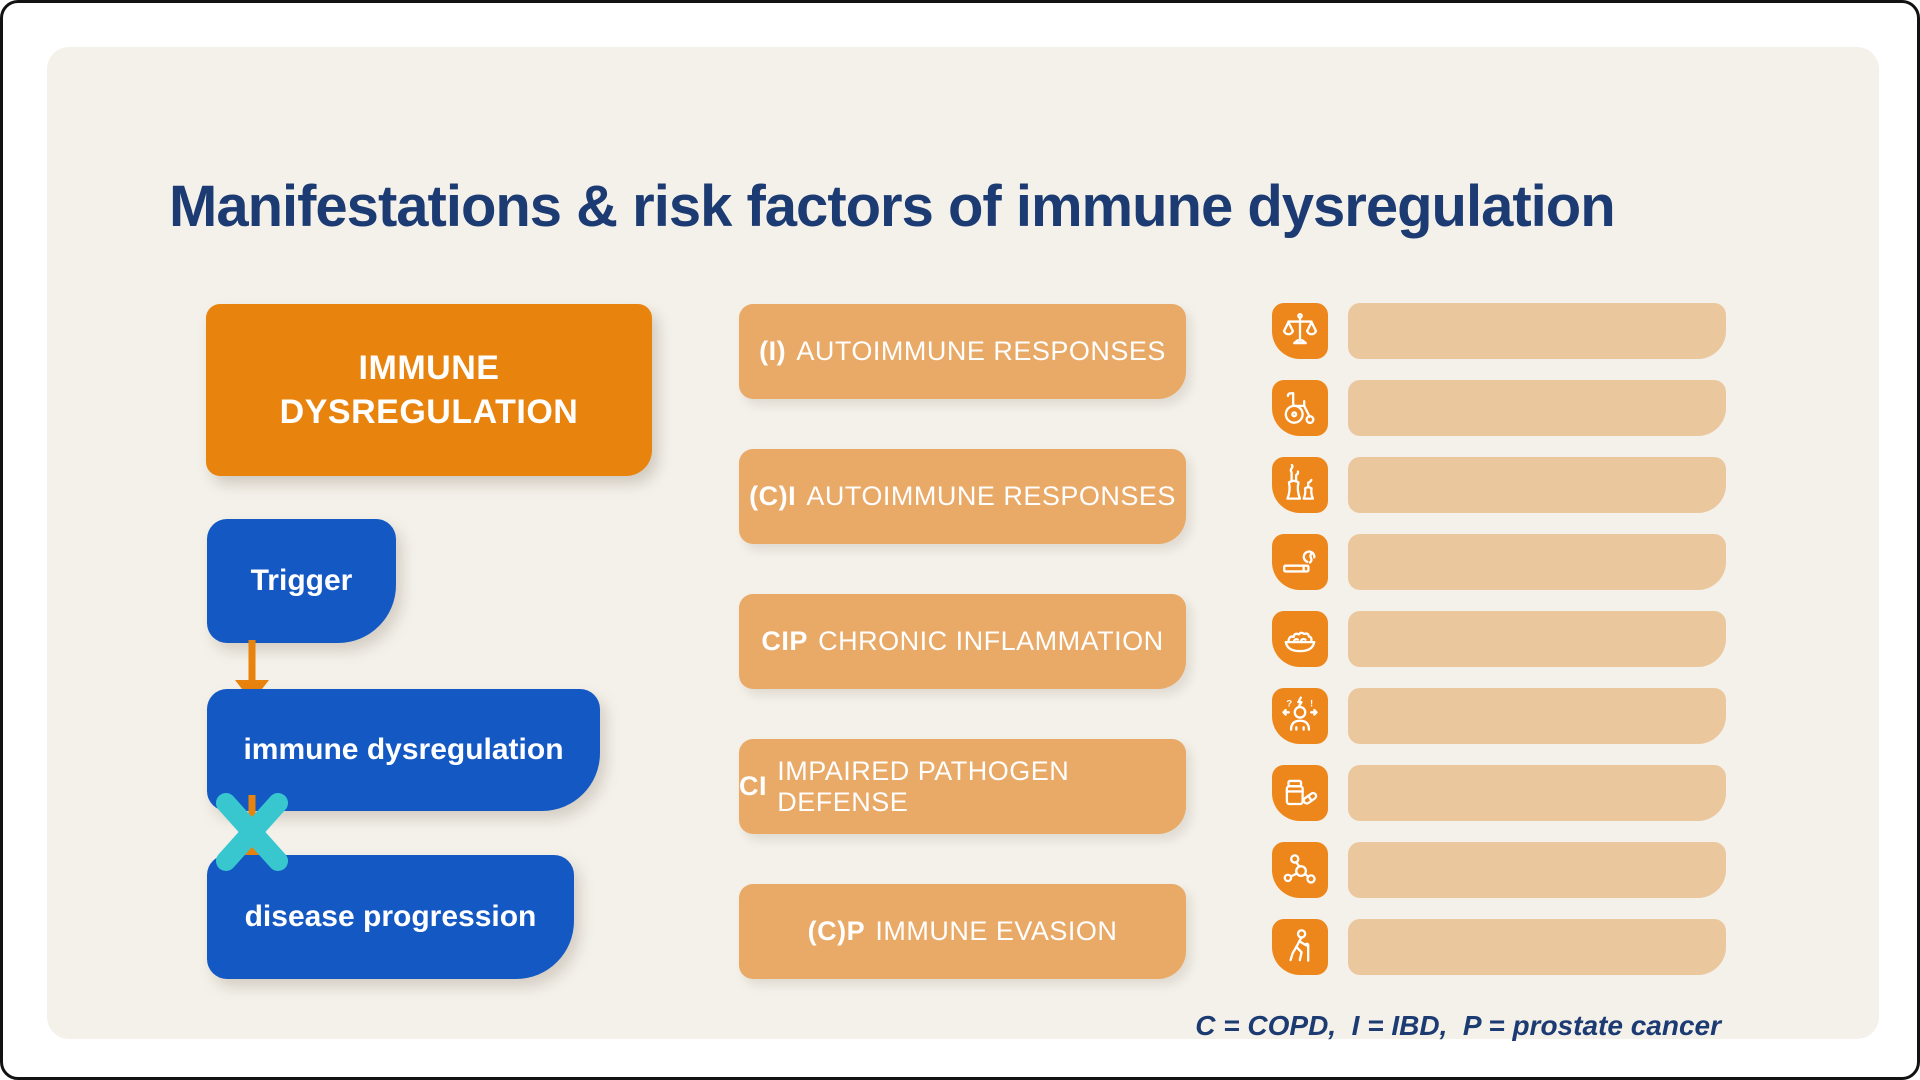 Image resolution: width=1920 pixels, height=1080 pixels. I want to click on manifestation-box-pathogen-defense: CI IMPAIRED PATHOGEN DEFENSE, so click(962, 786).